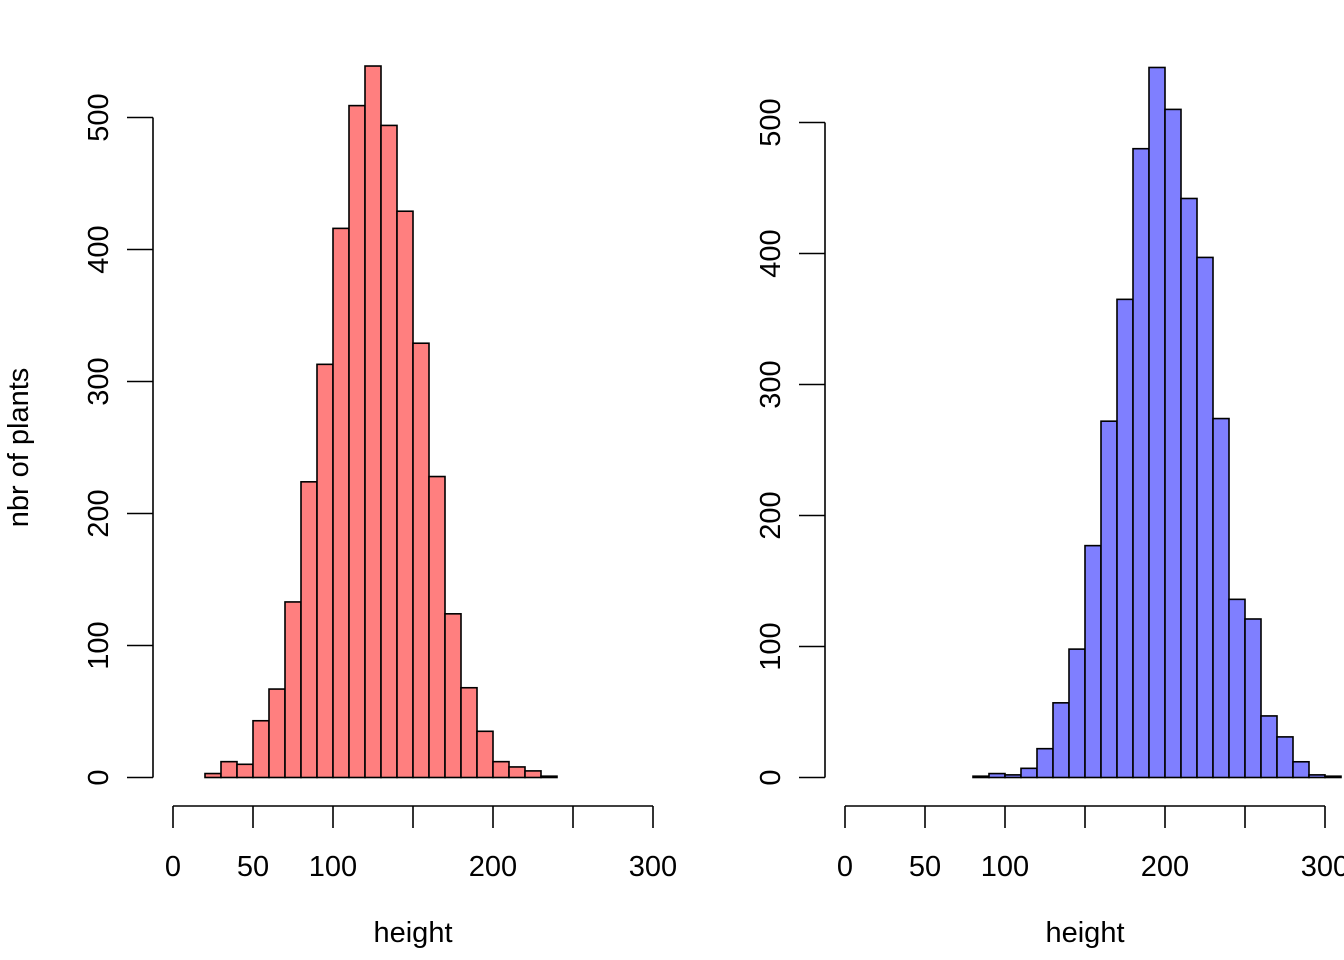 The height and width of the screenshot is (960, 1344). What do you see at coordinates (19, 448) in the screenshot?
I see `y-axis-label: nbr of plants` at bounding box center [19, 448].